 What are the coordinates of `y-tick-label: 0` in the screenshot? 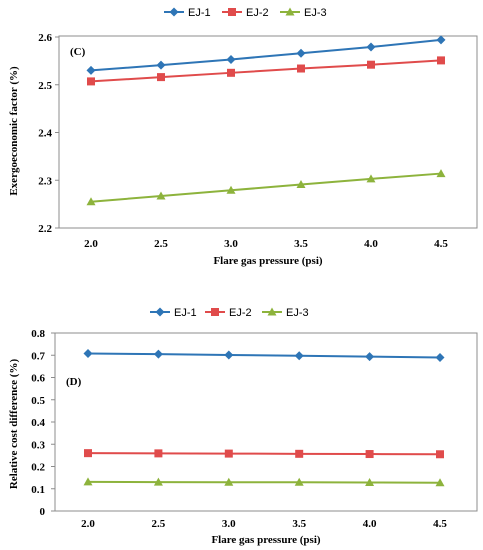 It's located at (43, 512).